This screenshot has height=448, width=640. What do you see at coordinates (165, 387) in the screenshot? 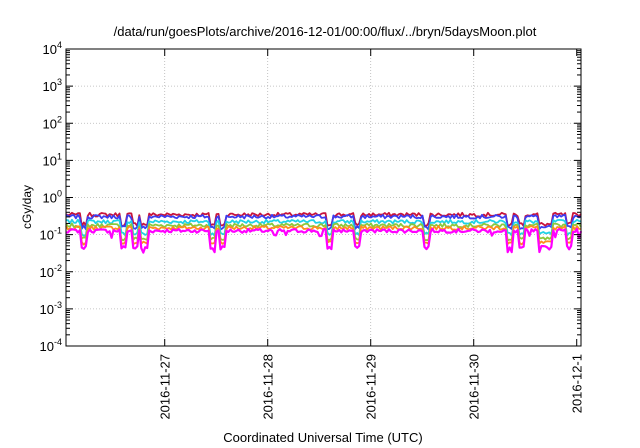
I see `x-tick-label: 2016-11-27` at bounding box center [165, 387].